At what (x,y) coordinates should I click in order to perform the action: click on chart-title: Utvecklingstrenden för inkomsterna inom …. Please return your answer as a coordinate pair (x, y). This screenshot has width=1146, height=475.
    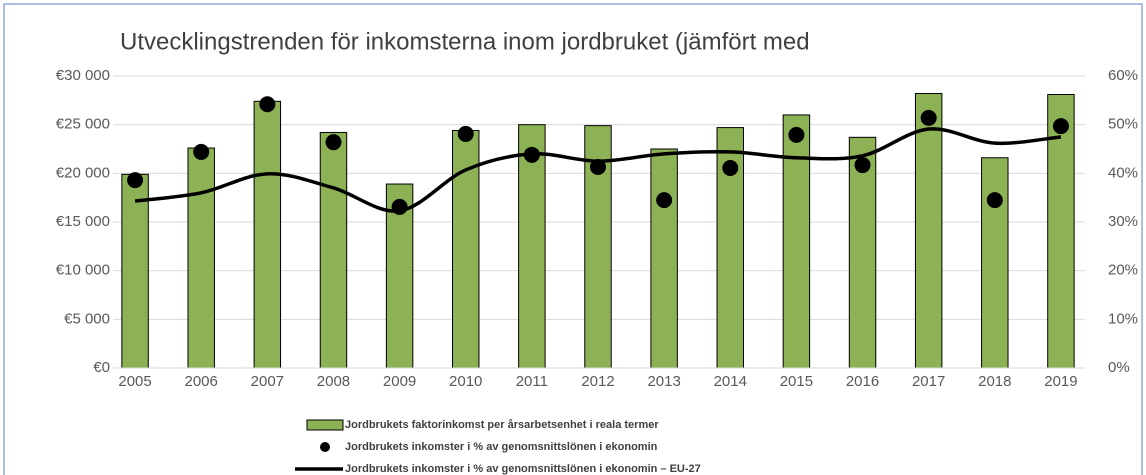
    Looking at the image, I should click on (465, 41).